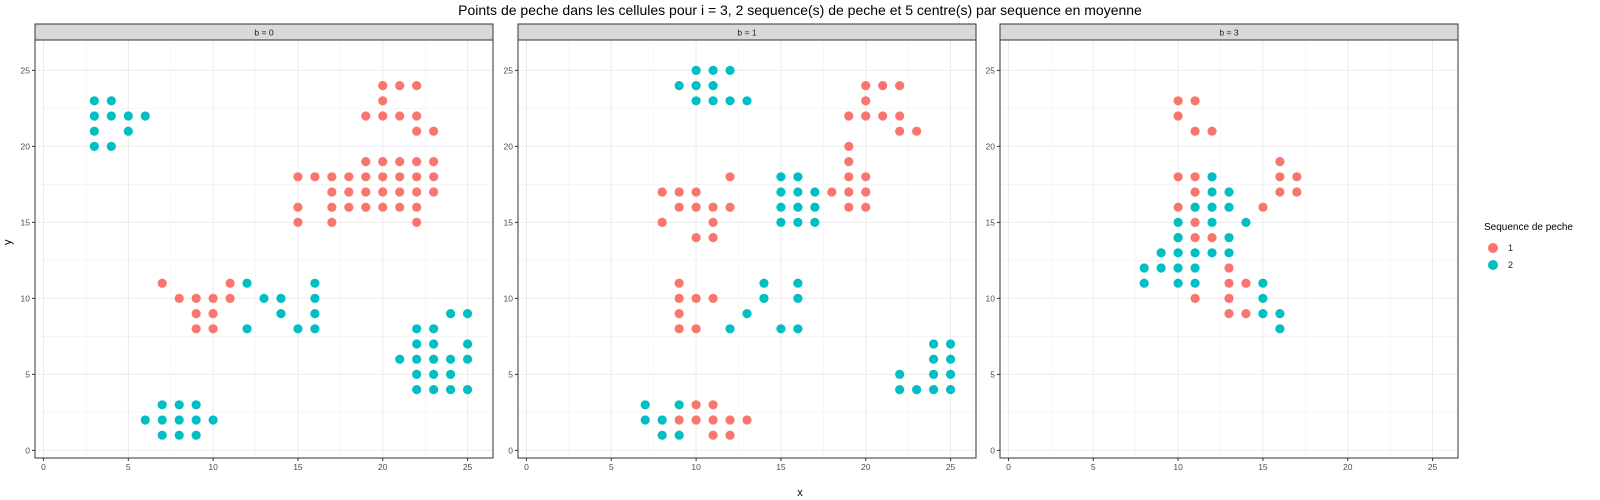  What do you see at coordinates (1178, 467) in the screenshot?
I see `x-tick-label: 10` at bounding box center [1178, 467].